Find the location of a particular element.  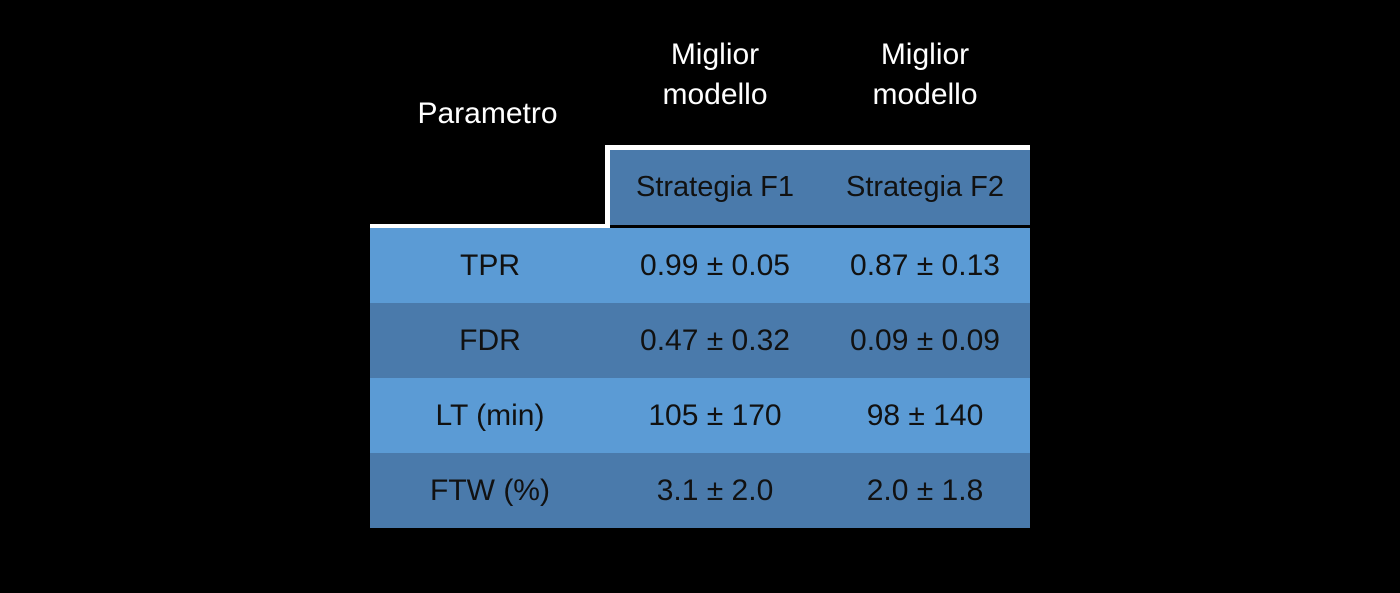

header-group-f2: Miglior modello is located at coordinates (925, 74).